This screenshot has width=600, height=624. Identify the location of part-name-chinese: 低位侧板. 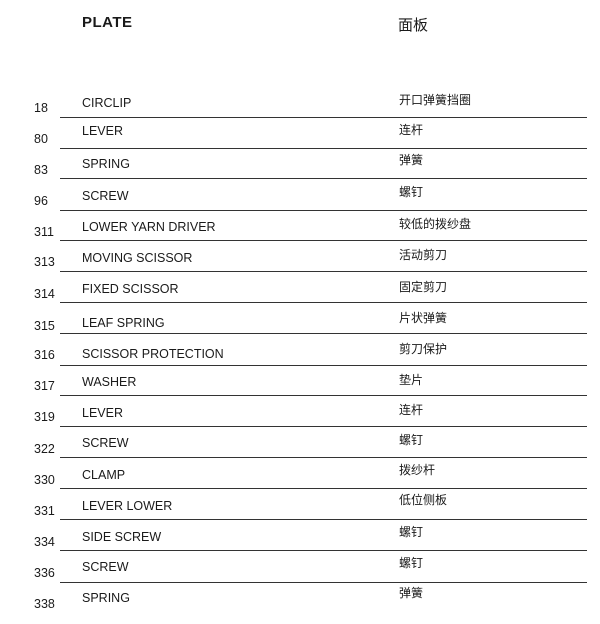
(423, 500).